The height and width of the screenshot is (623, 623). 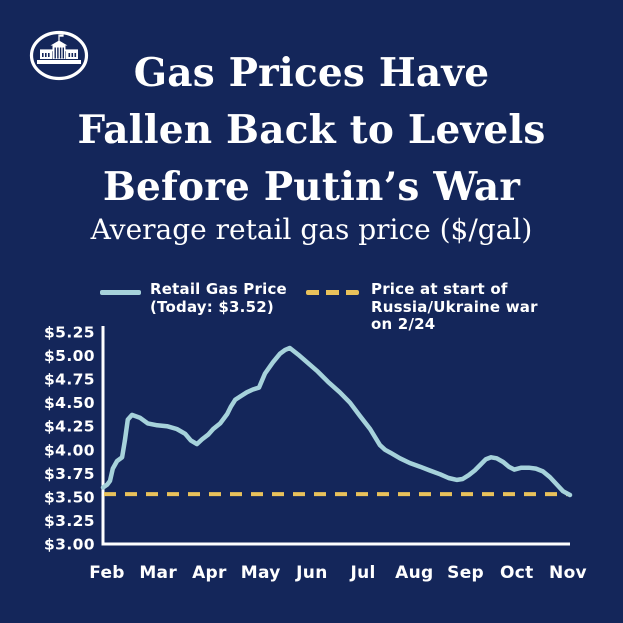 What do you see at coordinates (465, 573) in the screenshot?
I see `x-tick-label: Sep` at bounding box center [465, 573].